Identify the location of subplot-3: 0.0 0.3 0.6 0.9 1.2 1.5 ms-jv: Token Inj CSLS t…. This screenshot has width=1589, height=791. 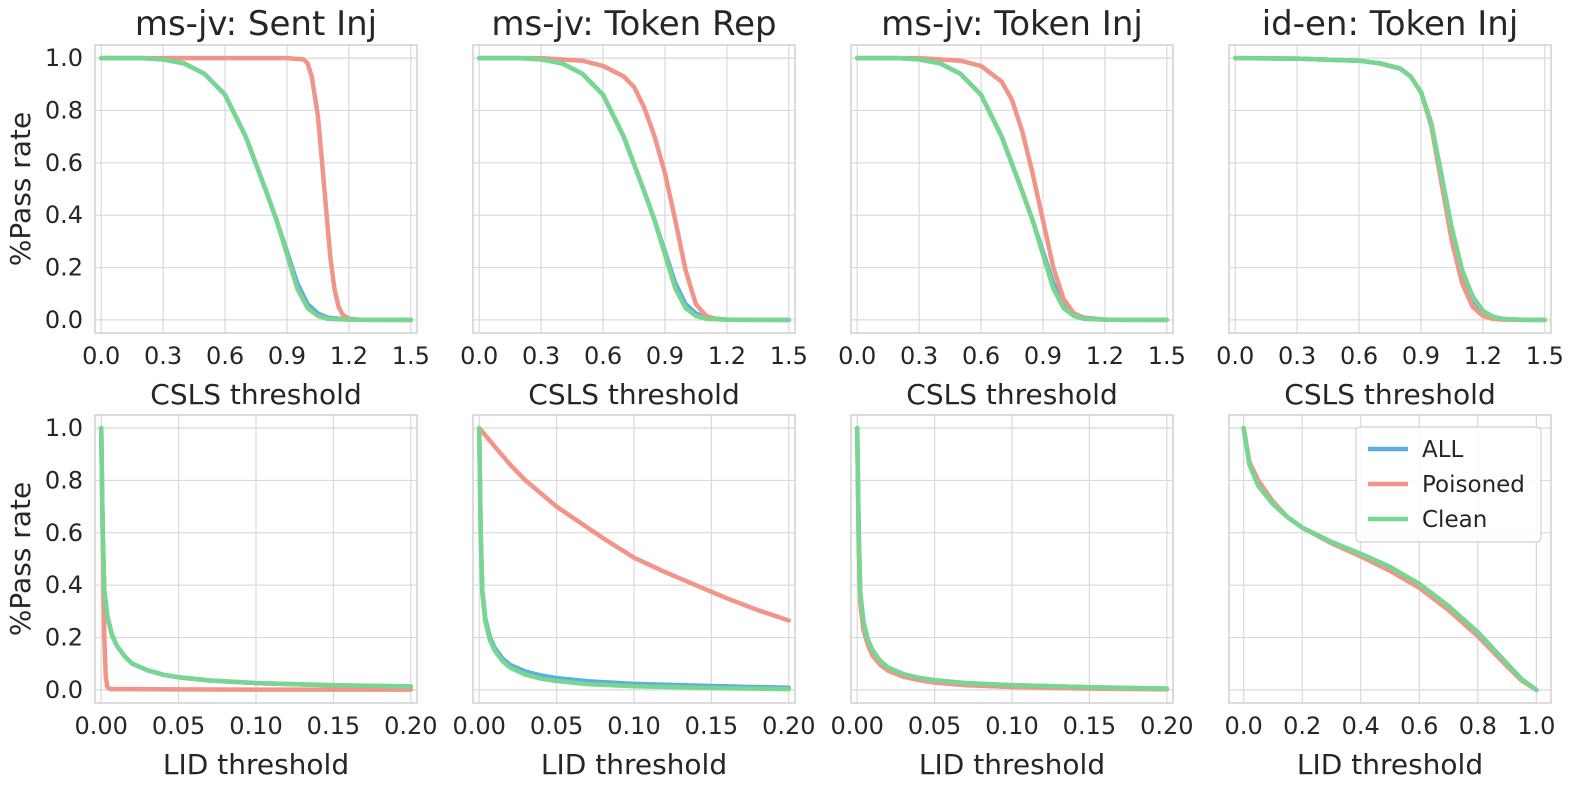
(1012, 207).